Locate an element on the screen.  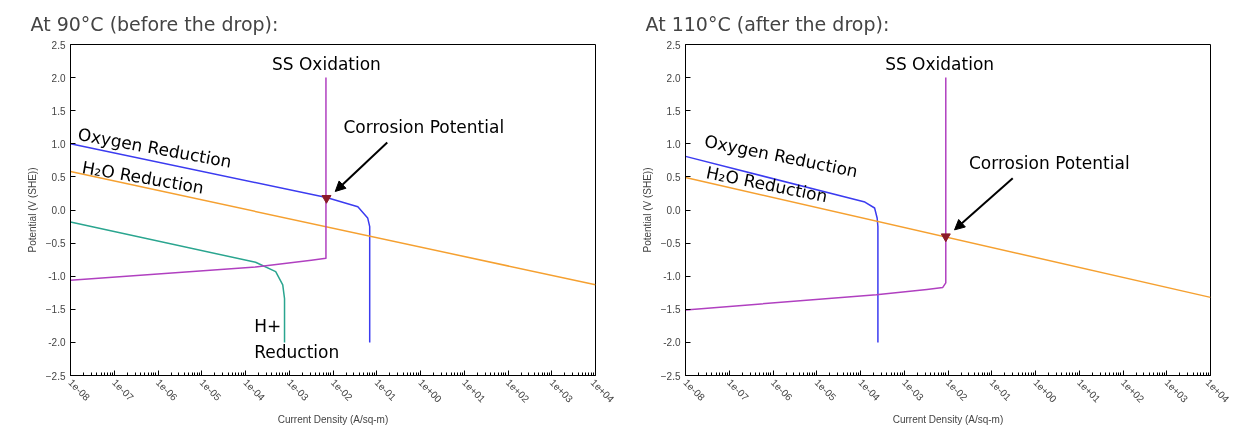
chart-title: At 90°C (before the drop): is located at coordinates (154, 23).